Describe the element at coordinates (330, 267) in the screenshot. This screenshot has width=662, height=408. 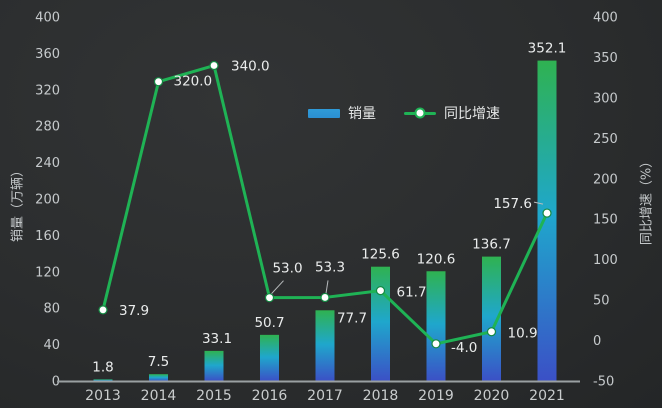
I see `growth-label-2017: 53.3` at that location.